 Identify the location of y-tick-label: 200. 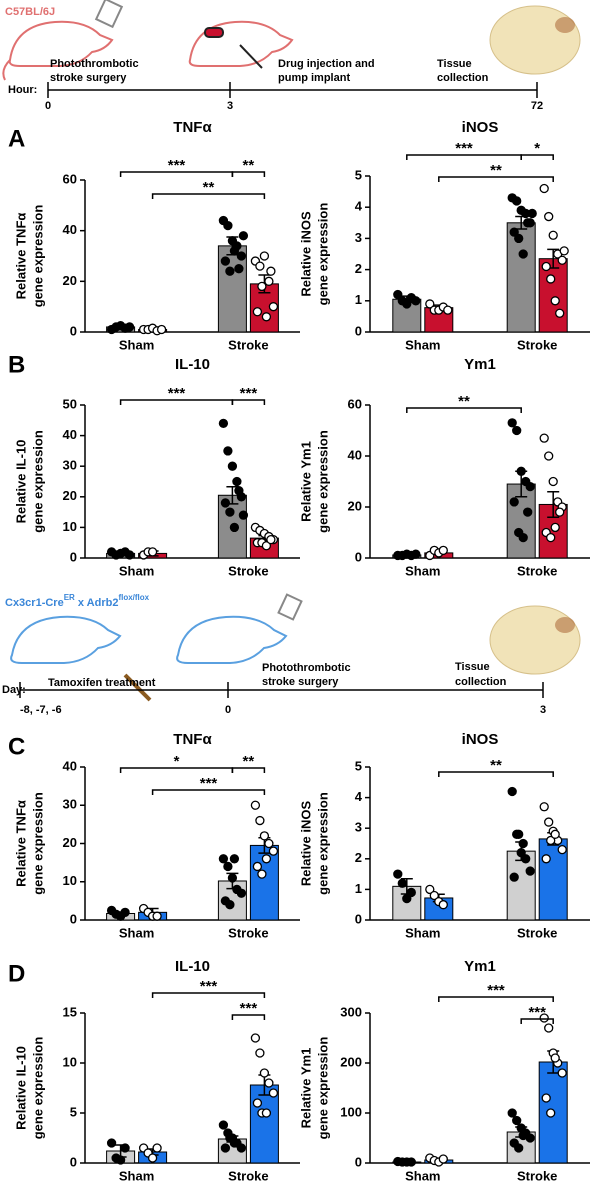
(351, 1061).